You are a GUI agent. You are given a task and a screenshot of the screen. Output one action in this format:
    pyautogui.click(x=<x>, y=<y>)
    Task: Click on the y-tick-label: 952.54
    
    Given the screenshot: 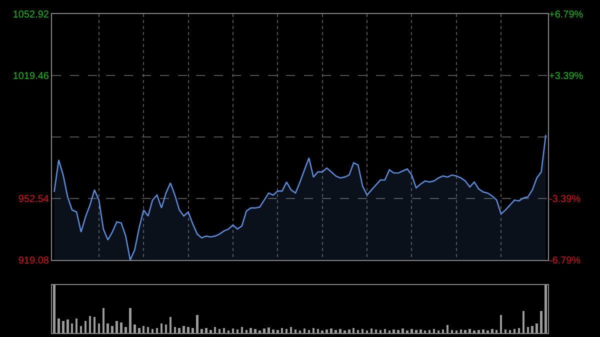 What is the action you would take?
    pyautogui.click(x=34, y=199)
    